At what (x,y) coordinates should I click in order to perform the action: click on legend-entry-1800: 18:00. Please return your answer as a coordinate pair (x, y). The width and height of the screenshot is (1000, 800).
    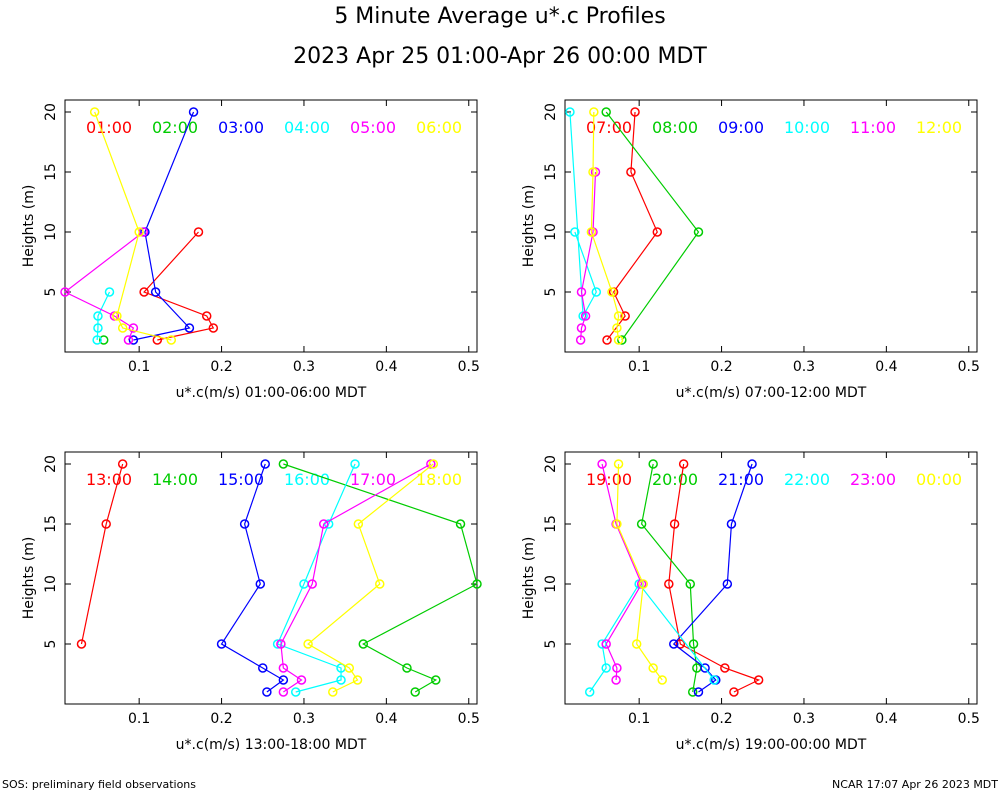
    Looking at the image, I should click on (439, 479).